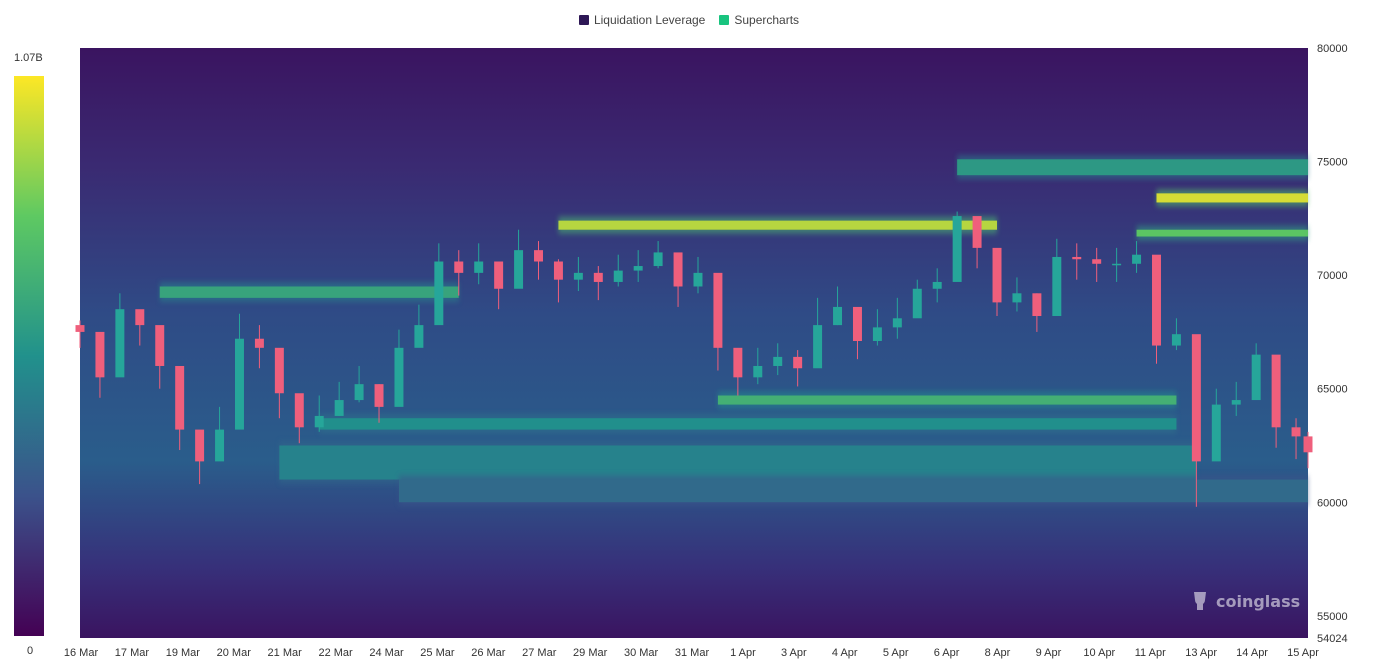 The height and width of the screenshot is (665, 1378). Describe the element at coordinates (81, 653) in the screenshot. I see `x-tick-label: 16 Mar` at that location.